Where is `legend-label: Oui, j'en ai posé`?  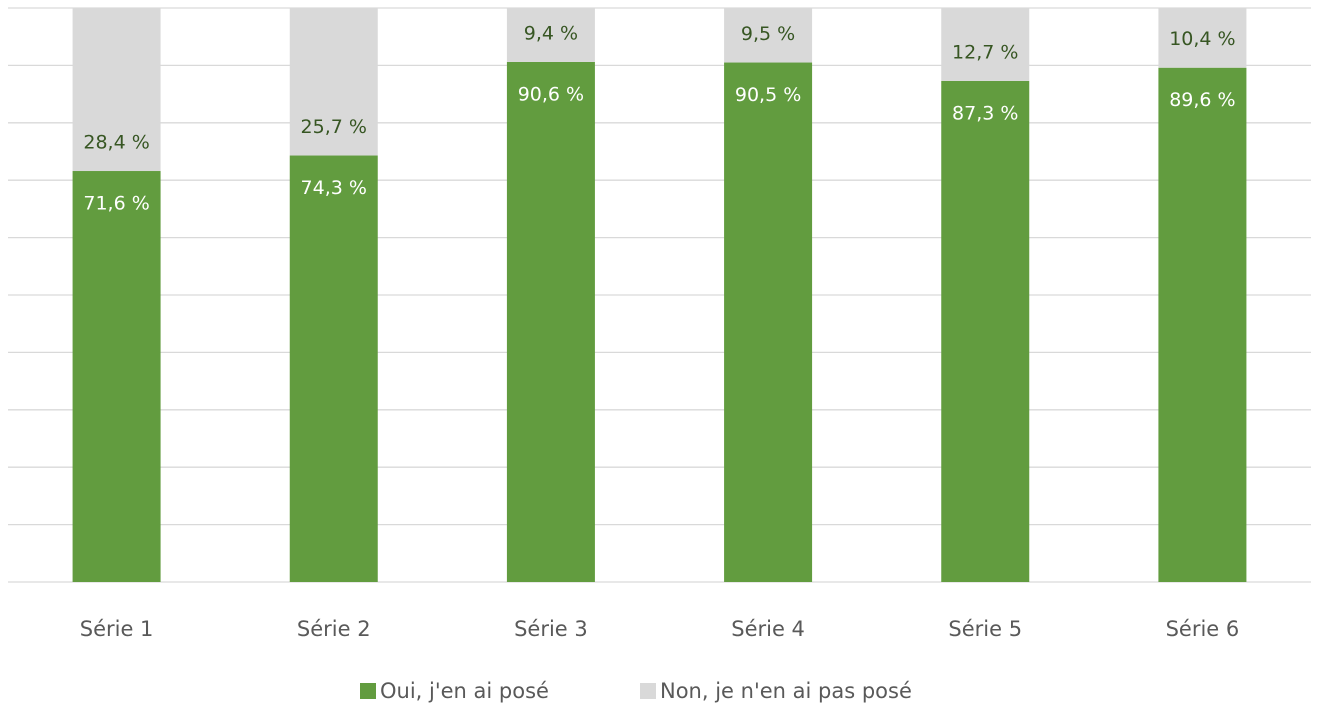
legend-label: Oui, j'en ai posé is located at coordinates (464, 691).